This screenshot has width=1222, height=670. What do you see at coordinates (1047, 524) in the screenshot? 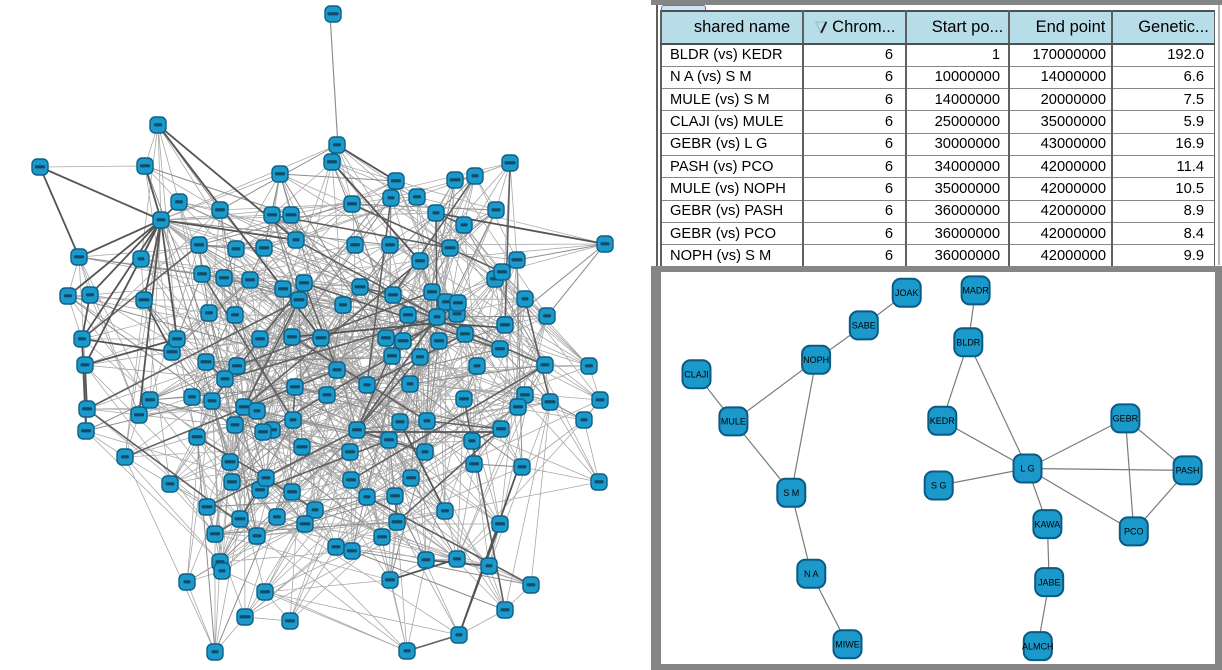
I see `svg-text: KAWA` at bounding box center [1047, 524].